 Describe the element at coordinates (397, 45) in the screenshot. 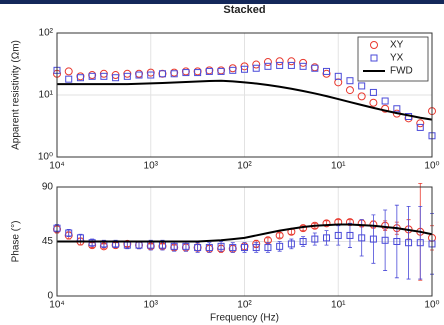

I see `legend-label: XY` at that location.